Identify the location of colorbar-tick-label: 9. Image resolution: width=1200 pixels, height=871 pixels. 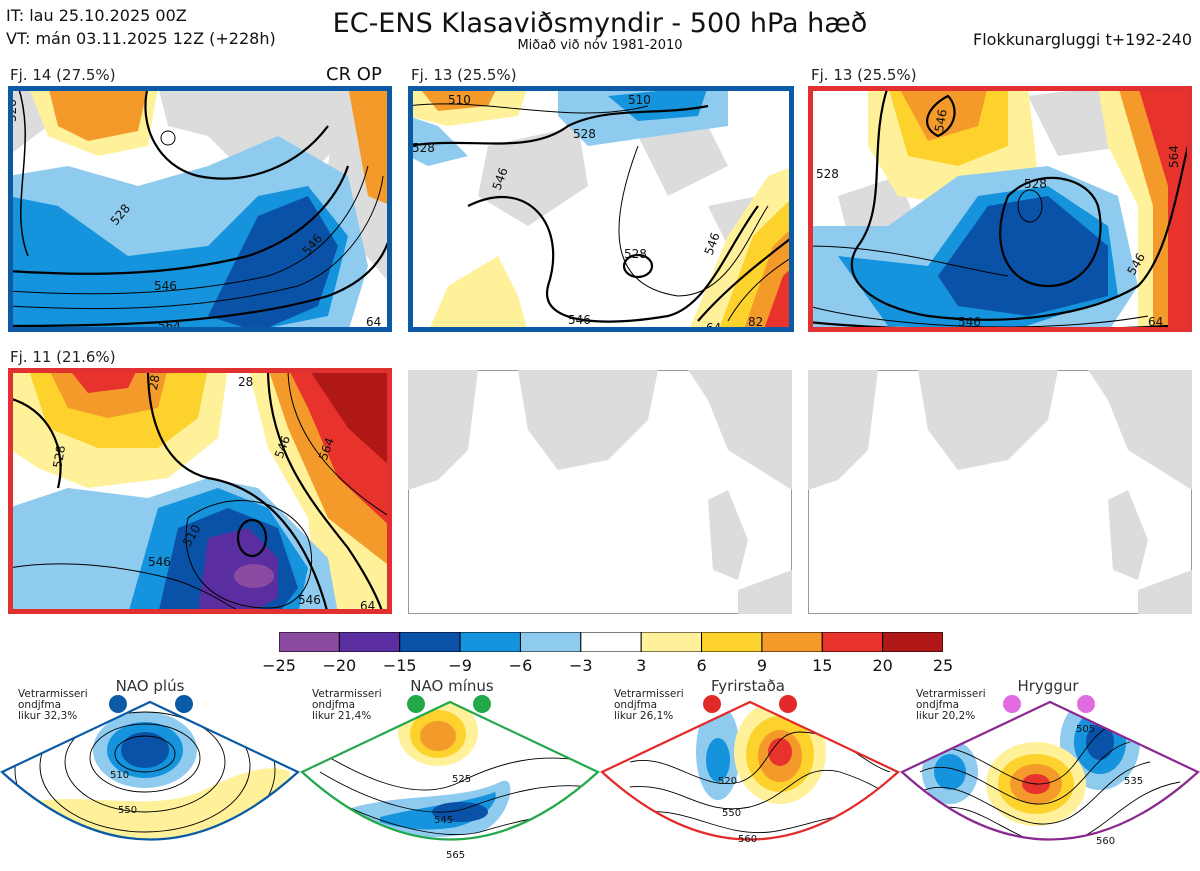
(761, 665).